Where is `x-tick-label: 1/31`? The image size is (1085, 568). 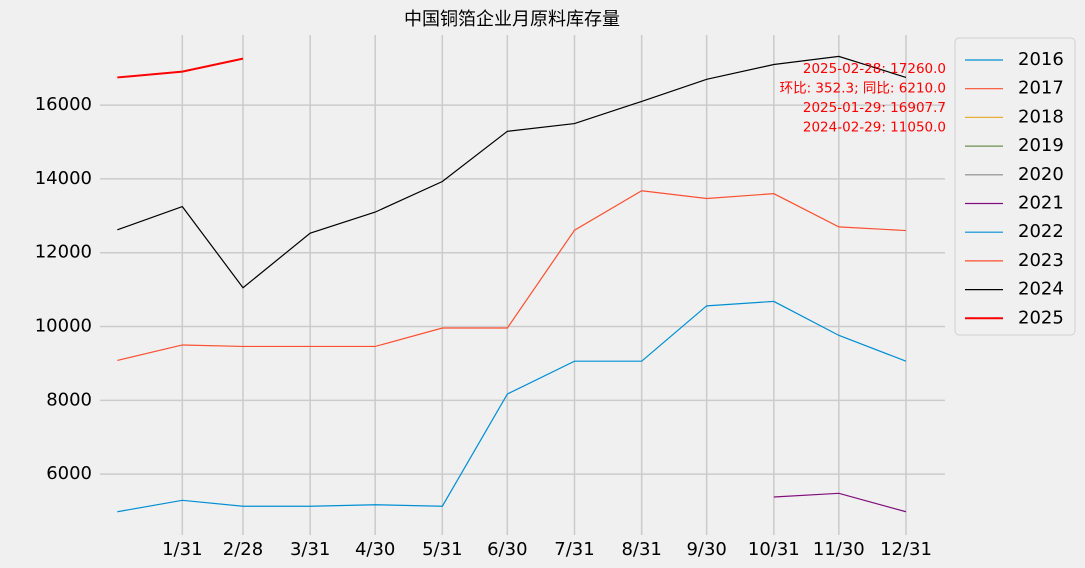
x-tick-label: 1/31 is located at coordinates (182, 549).